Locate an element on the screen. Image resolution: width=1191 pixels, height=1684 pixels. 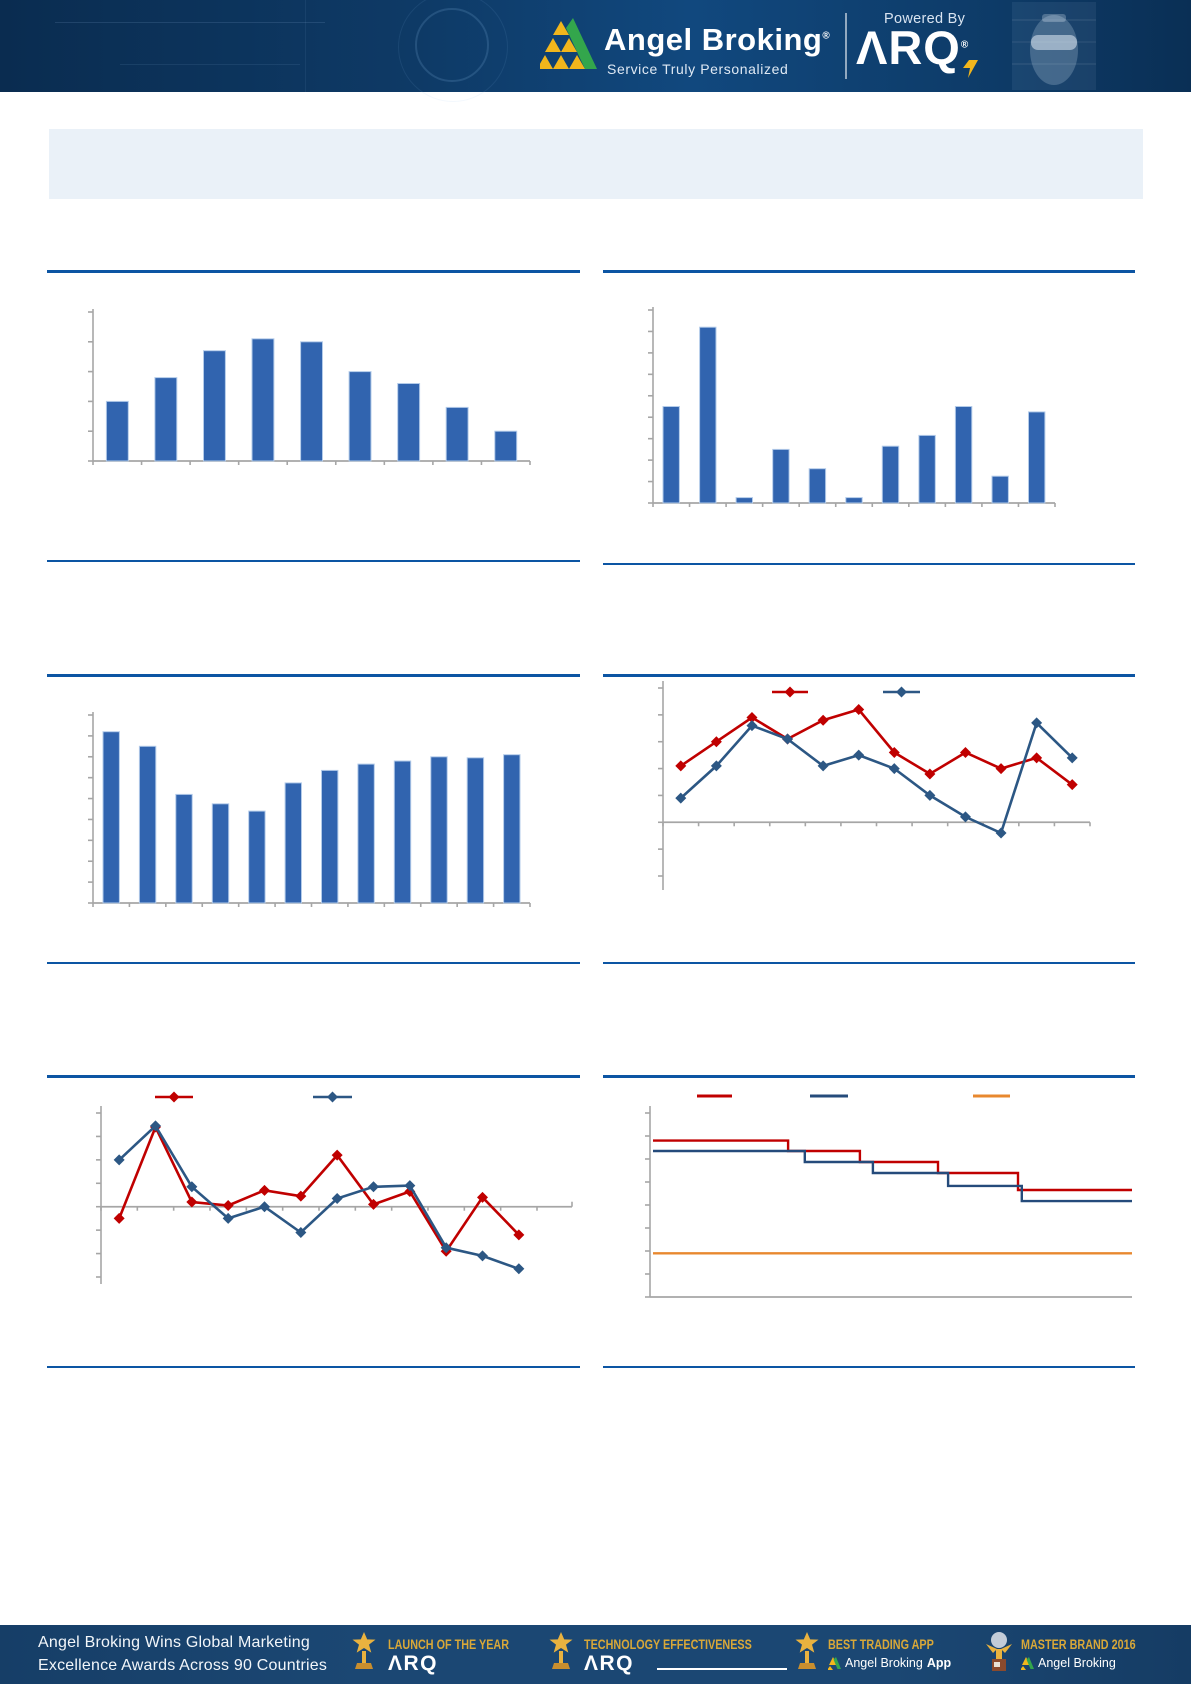
trophy-globe-icon is located at coordinates (999, 1651).